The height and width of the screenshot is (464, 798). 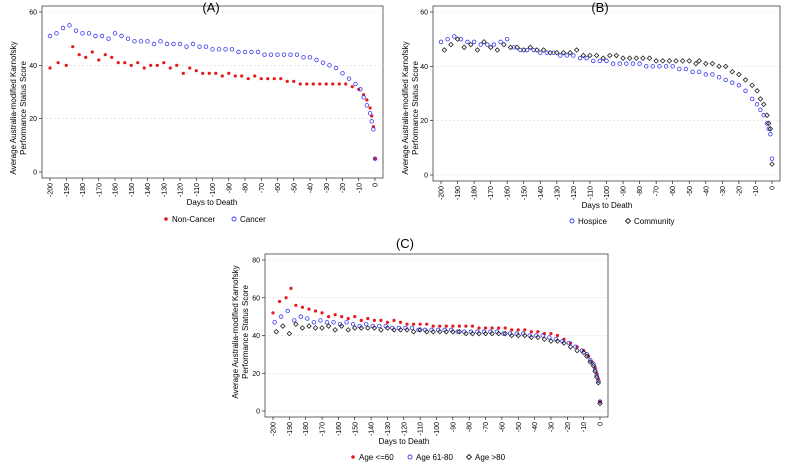 I want to click on panel-a-legend: Non-Cancer Cancer, so click(x=215, y=219).